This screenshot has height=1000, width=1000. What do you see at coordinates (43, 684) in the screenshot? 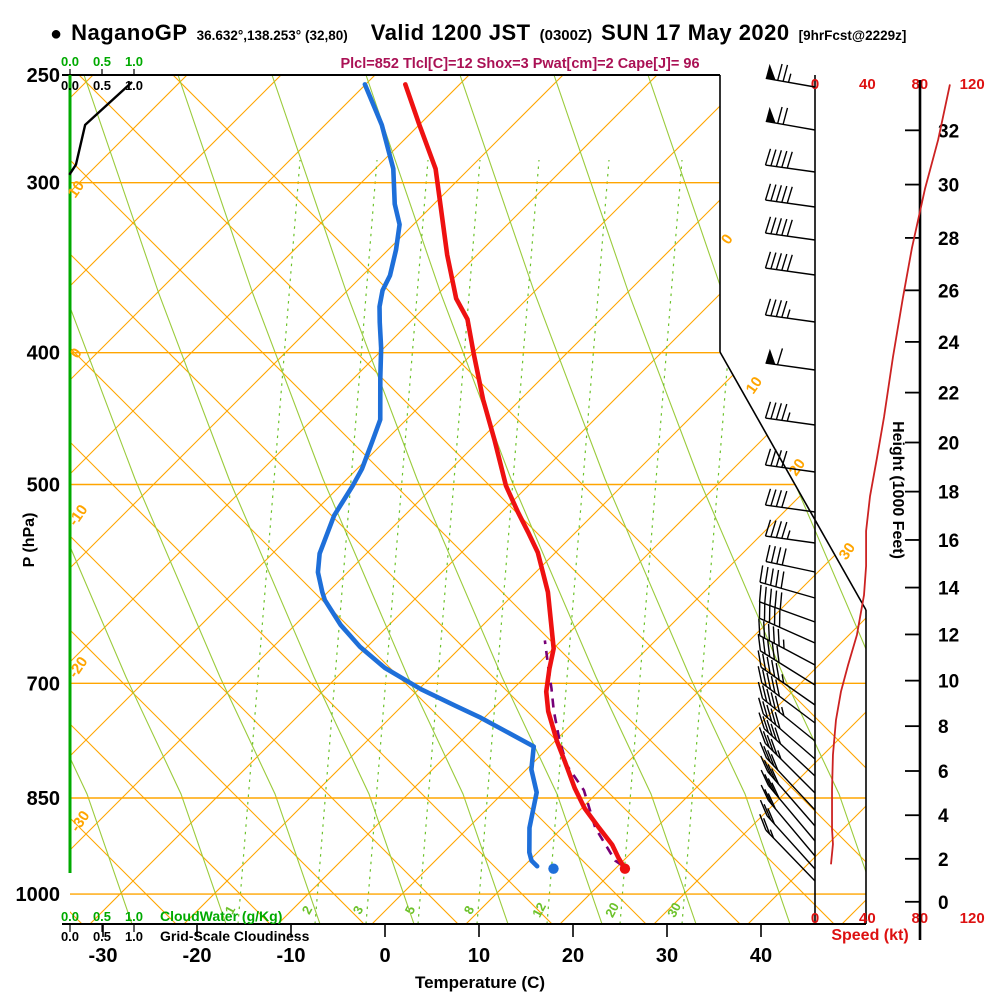
I see `svg-text: 700` at bounding box center [43, 684].